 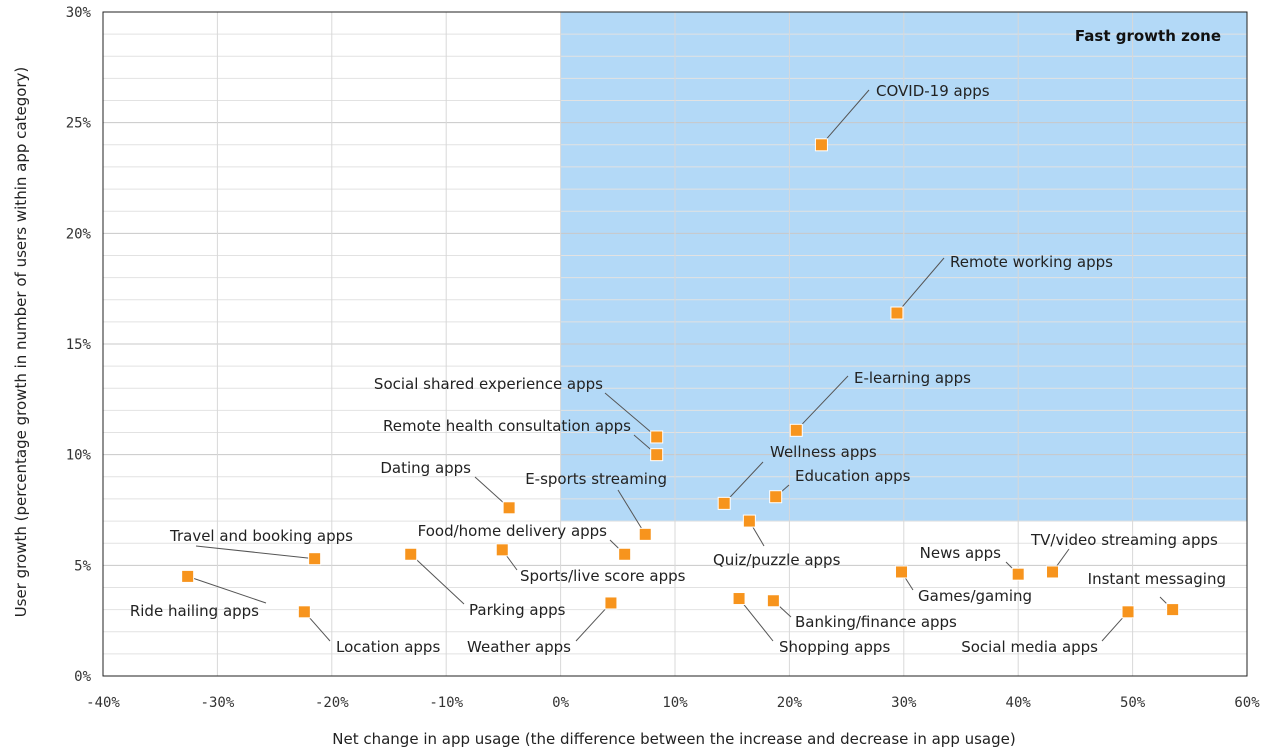 What do you see at coordinates (79, 124) in the screenshot?
I see `y-tick-label: 25%` at bounding box center [79, 124].